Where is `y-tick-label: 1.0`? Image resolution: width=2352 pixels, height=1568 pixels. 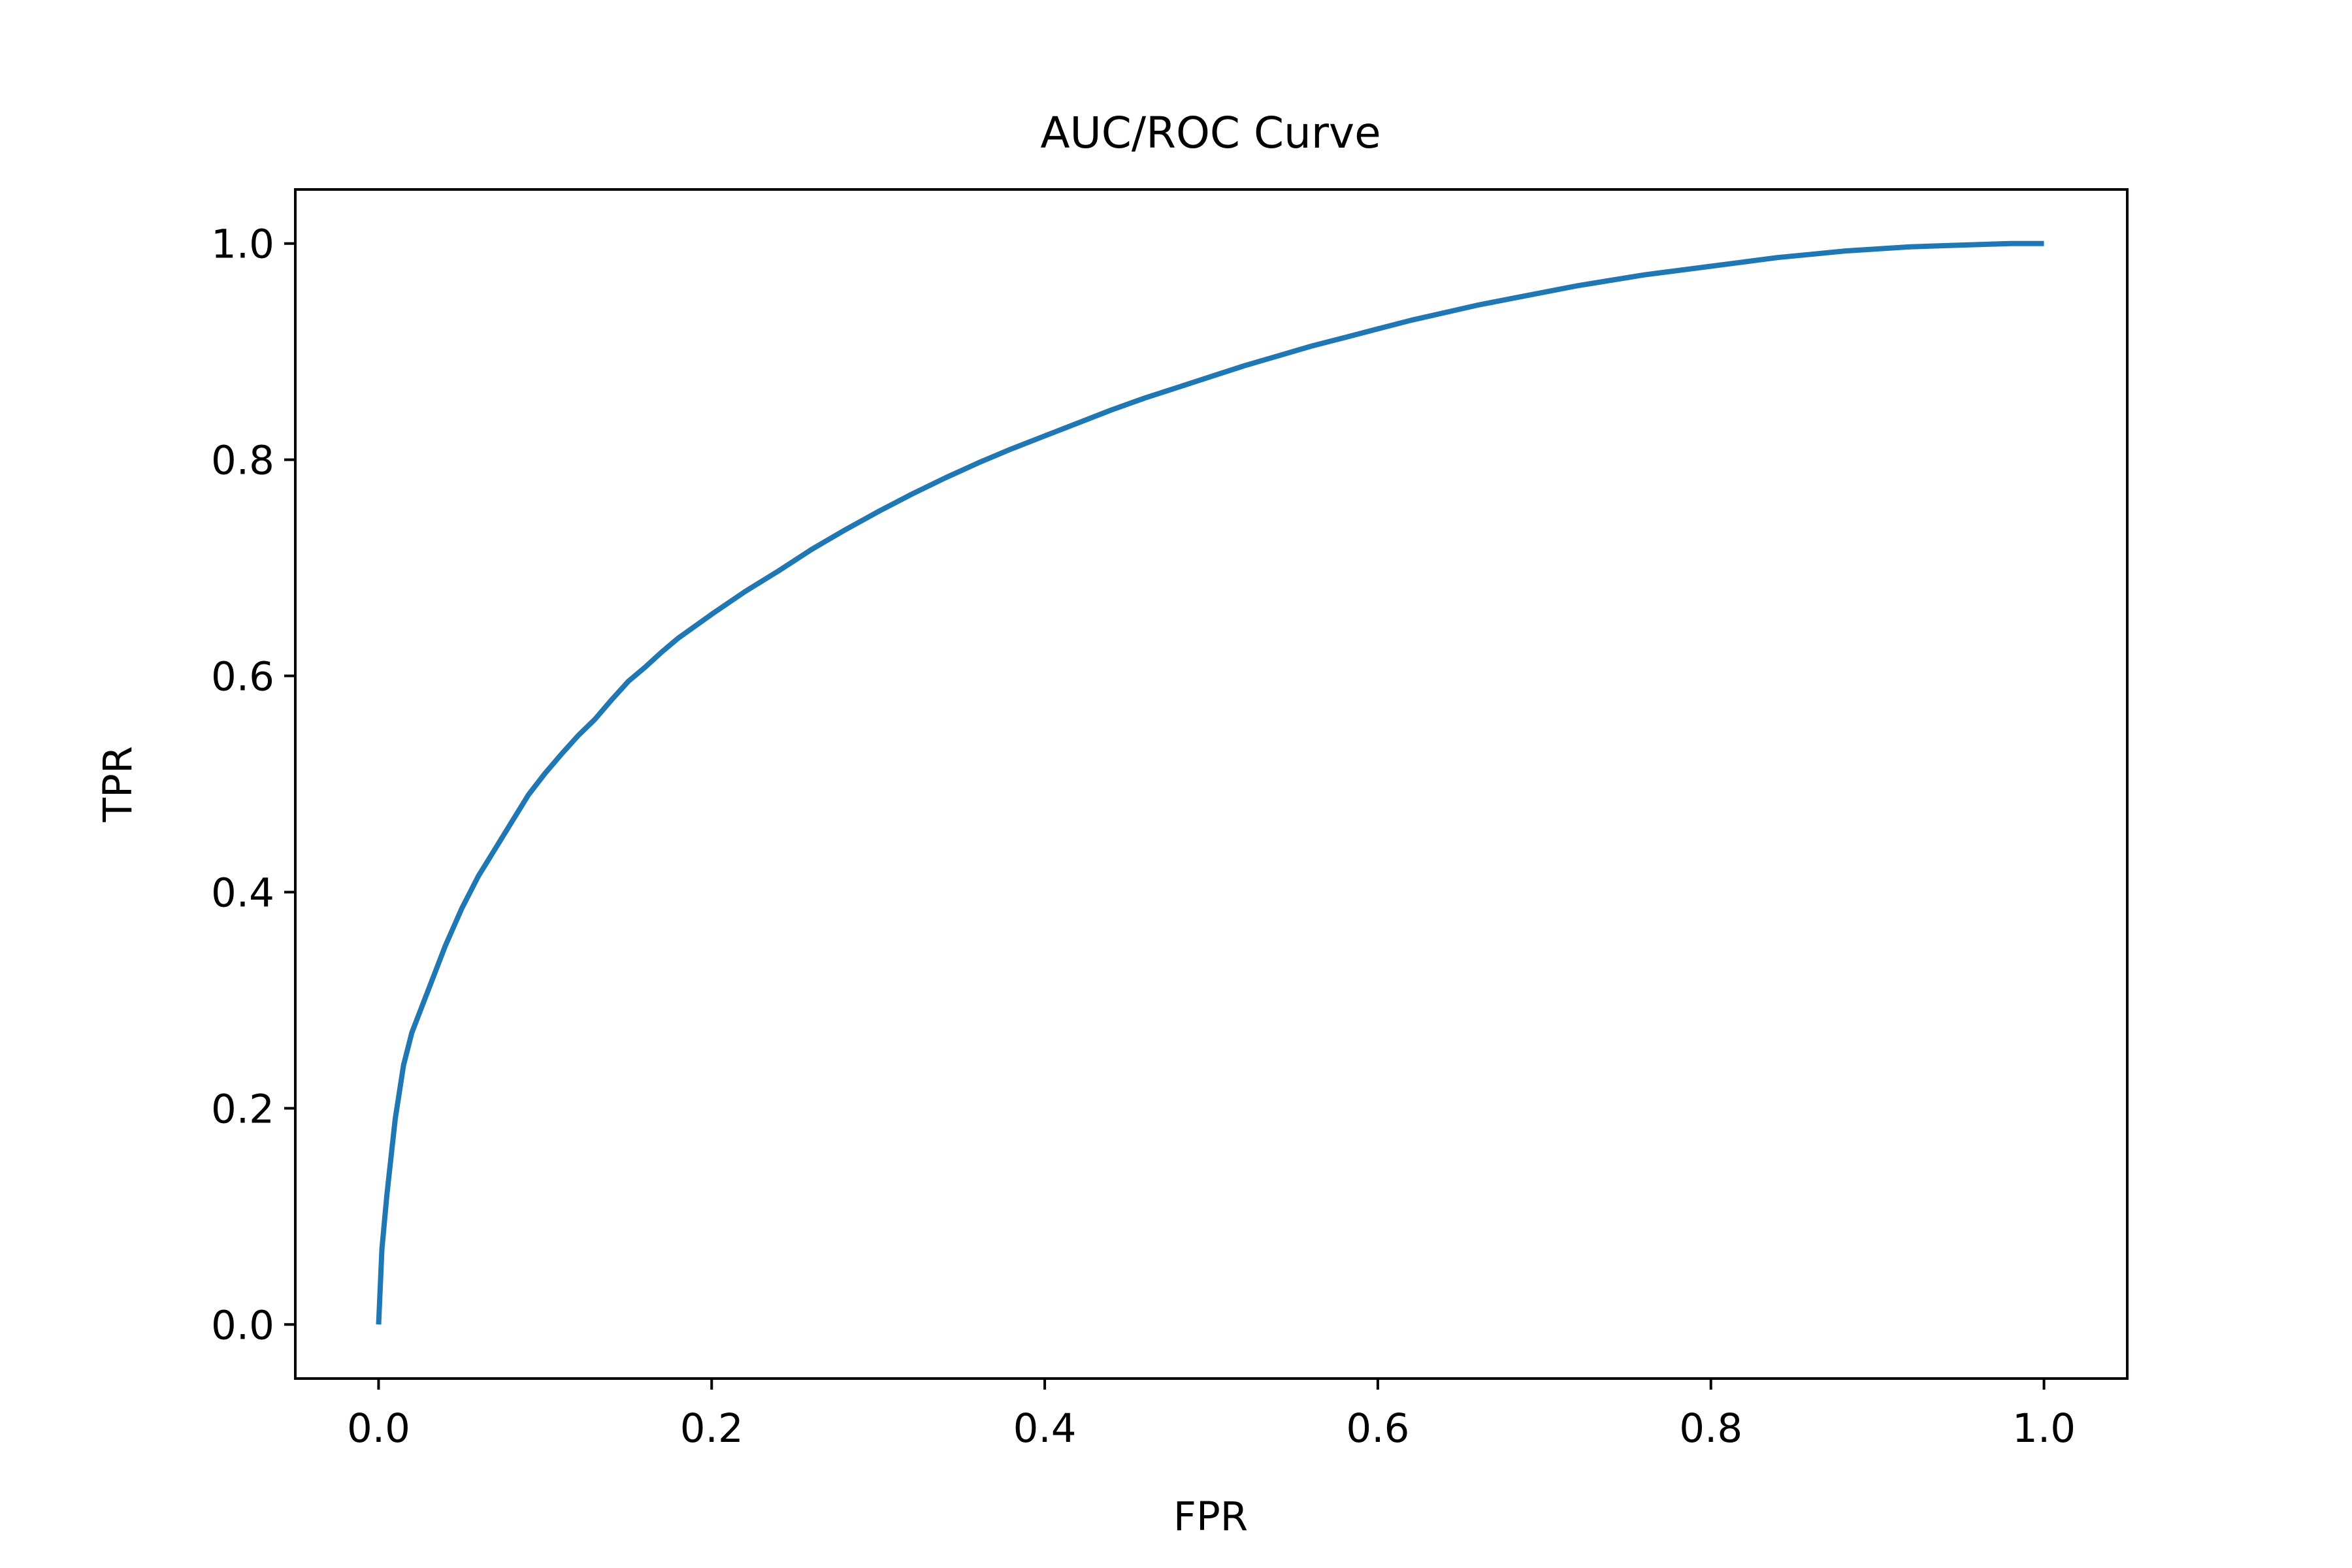 y-tick-label: 1.0 is located at coordinates (242, 244).